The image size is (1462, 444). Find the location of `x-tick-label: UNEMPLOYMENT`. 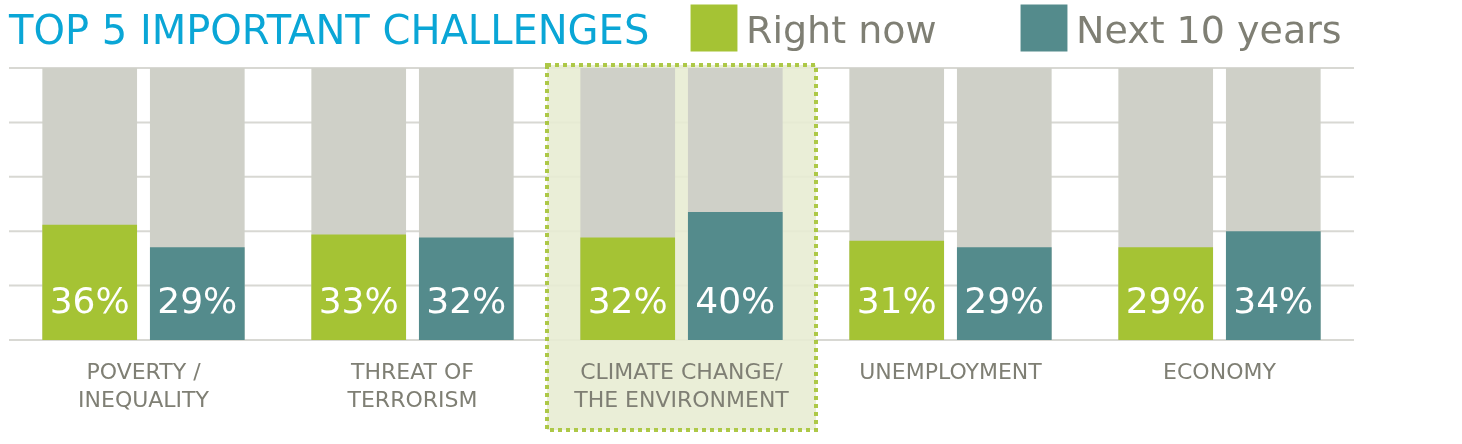

x-tick-label: UNEMPLOYMENT is located at coordinates (951, 371).